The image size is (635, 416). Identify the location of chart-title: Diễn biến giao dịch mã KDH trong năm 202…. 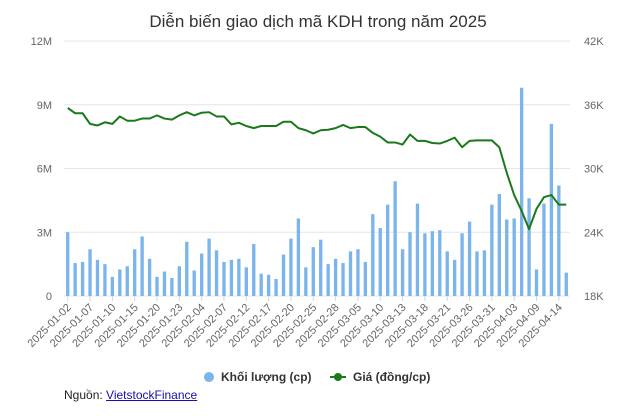
(317, 21).